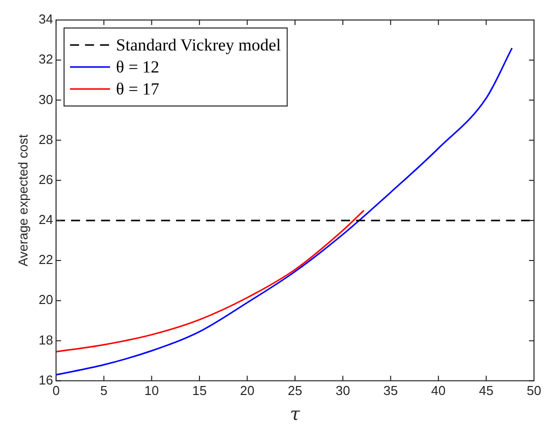 This screenshot has height=442, width=556. I want to click on y-tick-label: 34, so click(46, 19).